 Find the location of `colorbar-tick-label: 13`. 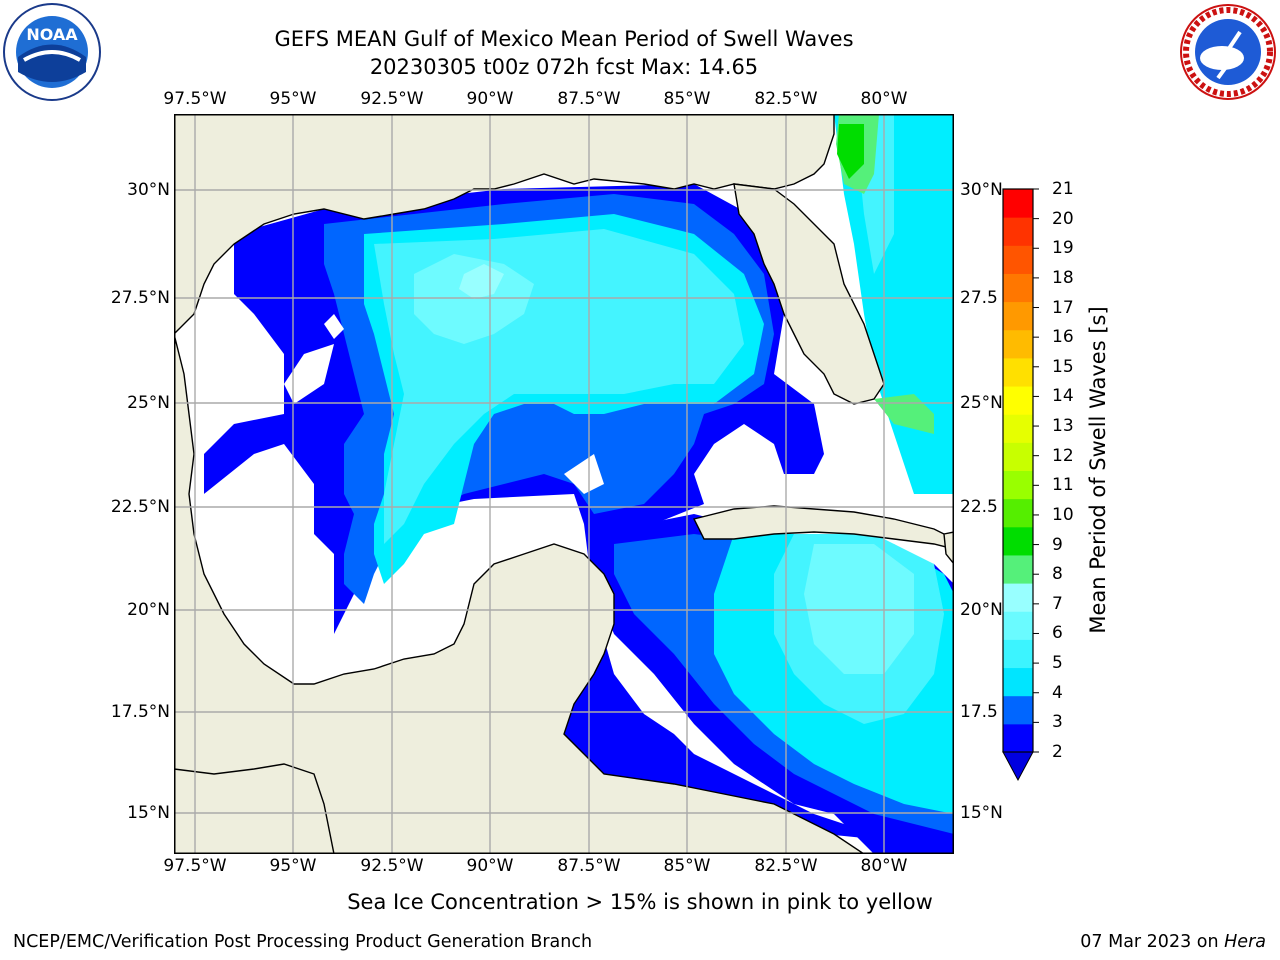

colorbar-tick-label: 13 is located at coordinates (1063, 426).